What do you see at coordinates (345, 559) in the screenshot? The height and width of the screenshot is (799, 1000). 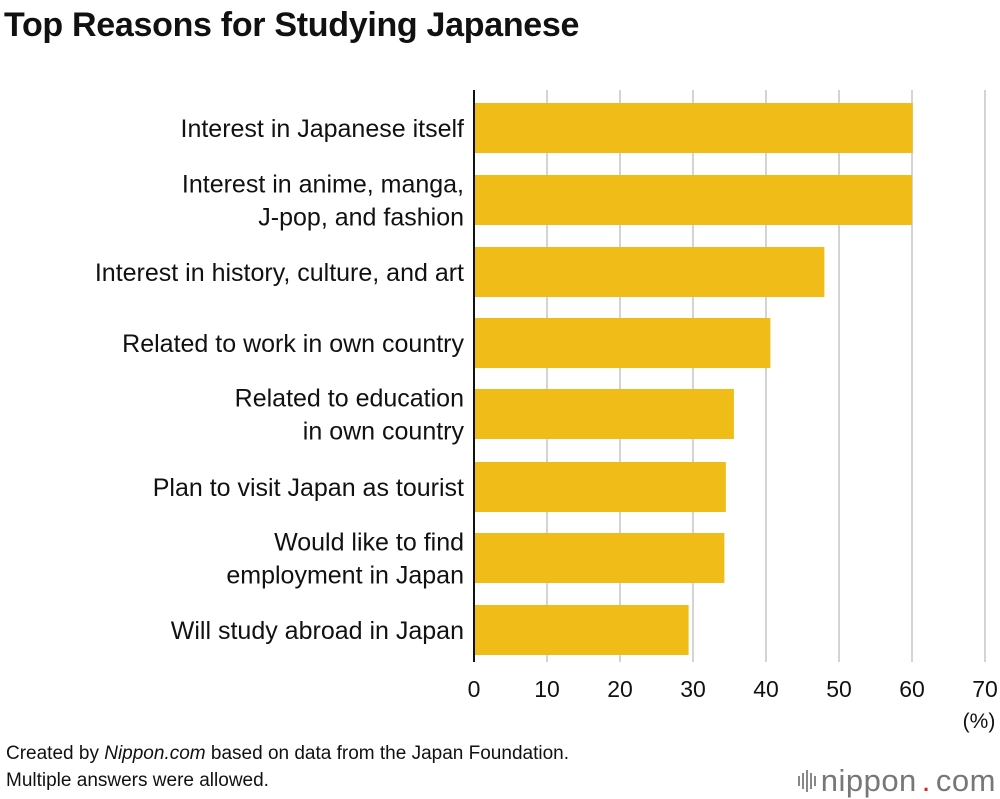 I see `category-label-7: Would like to find employment in Japan` at bounding box center [345, 559].